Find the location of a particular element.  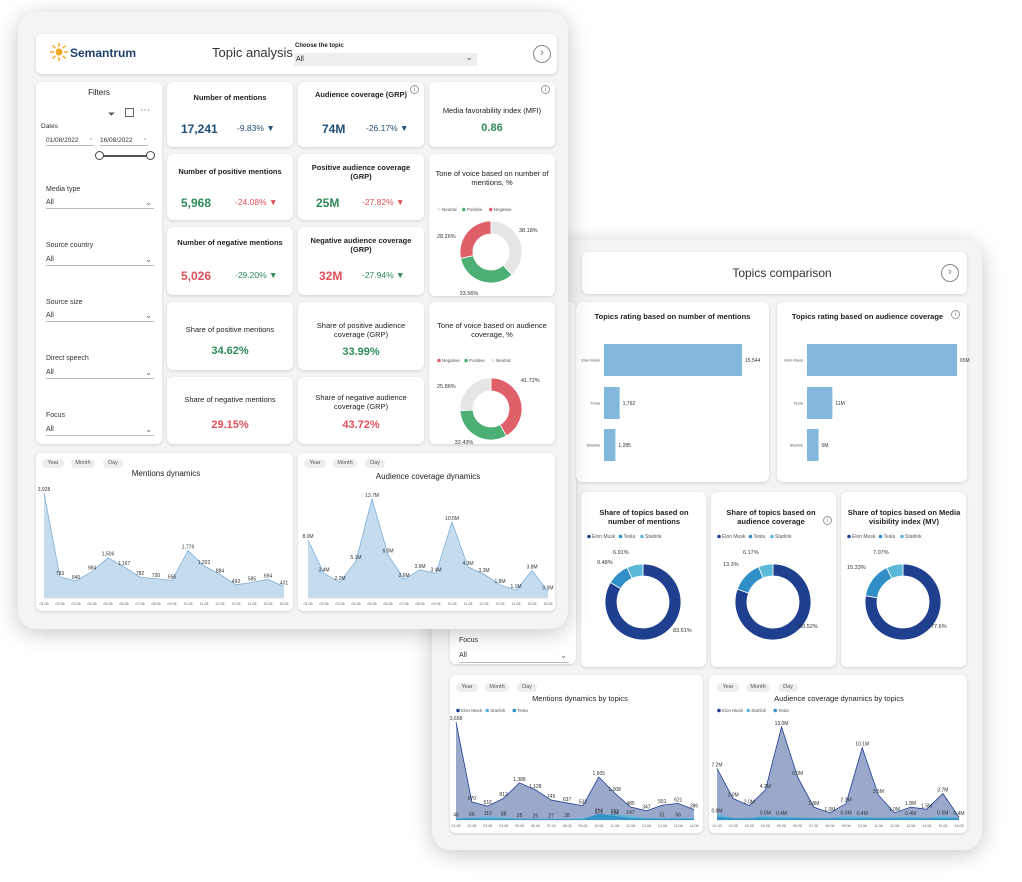

focus-select: All ⌄ is located at coordinates (100, 430).